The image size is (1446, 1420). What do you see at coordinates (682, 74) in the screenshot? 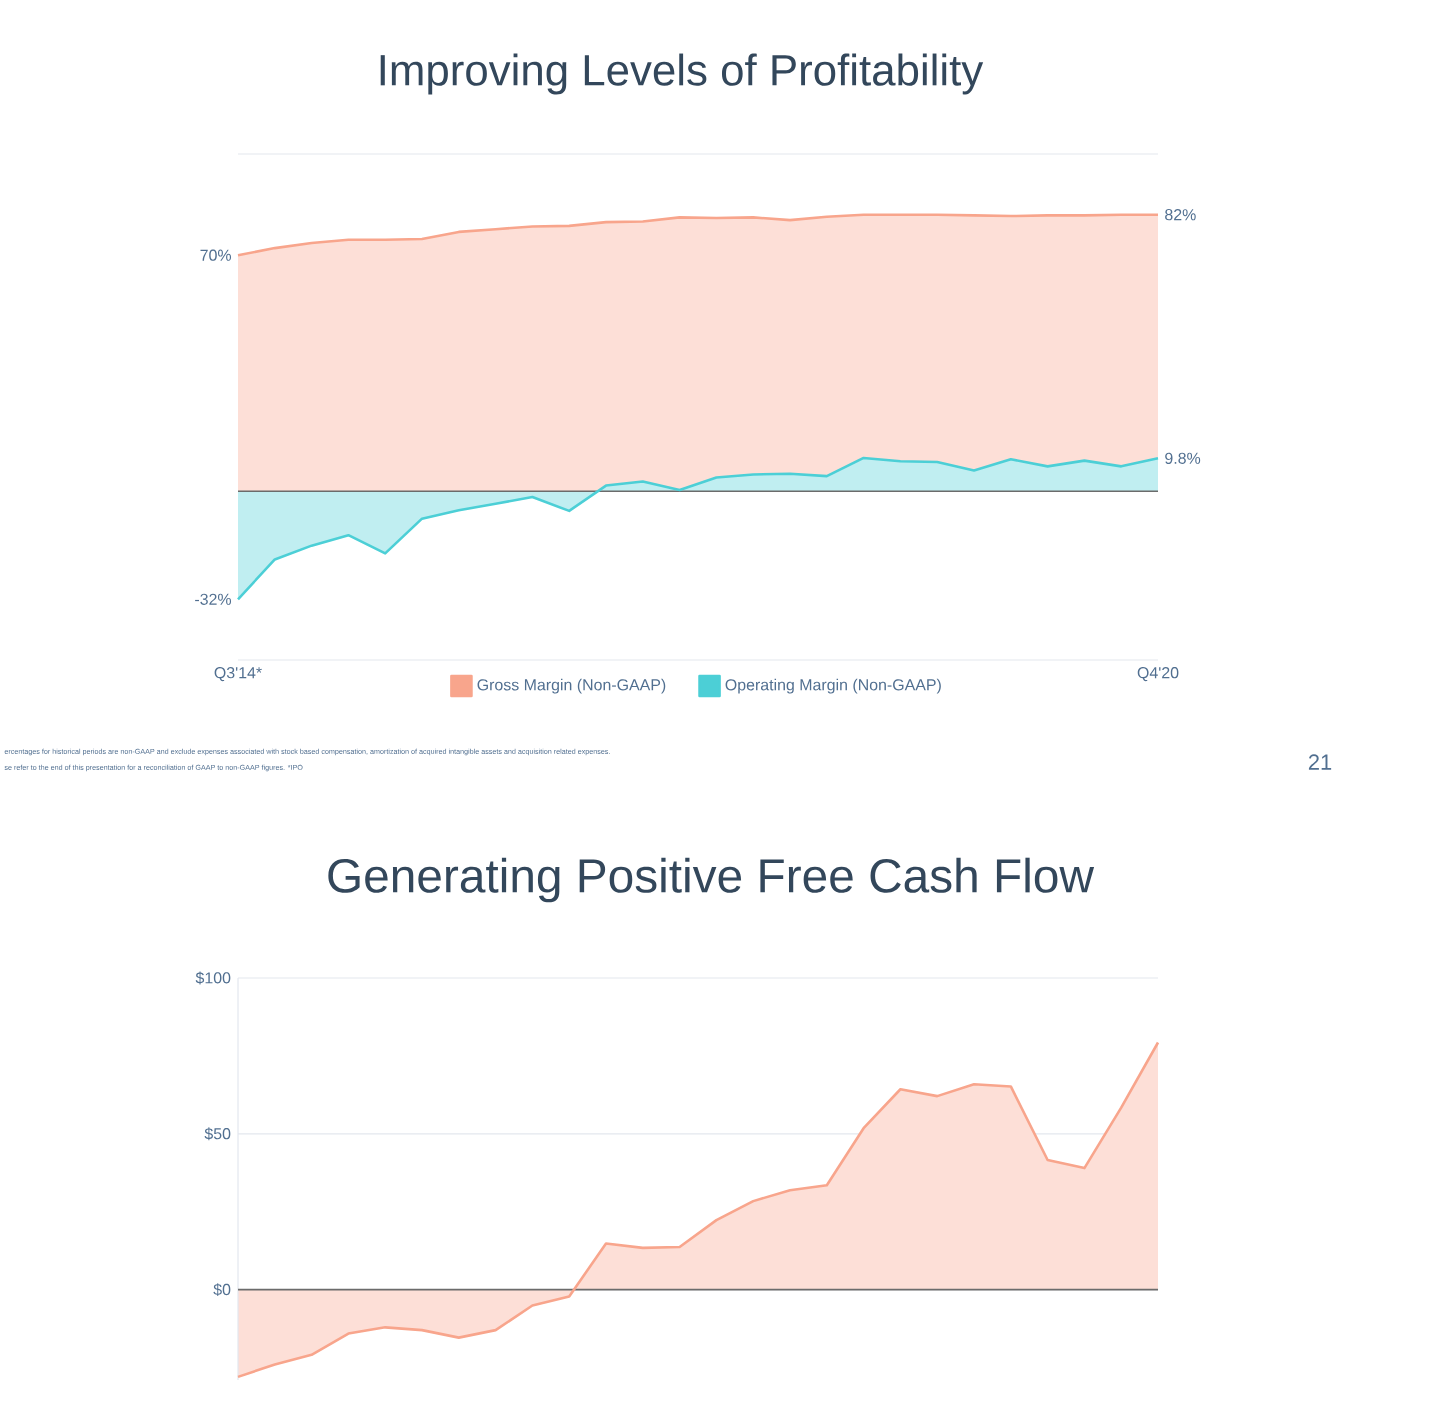
I see `chart-title: Improving Levels of Profitability` at bounding box center [682, 74].